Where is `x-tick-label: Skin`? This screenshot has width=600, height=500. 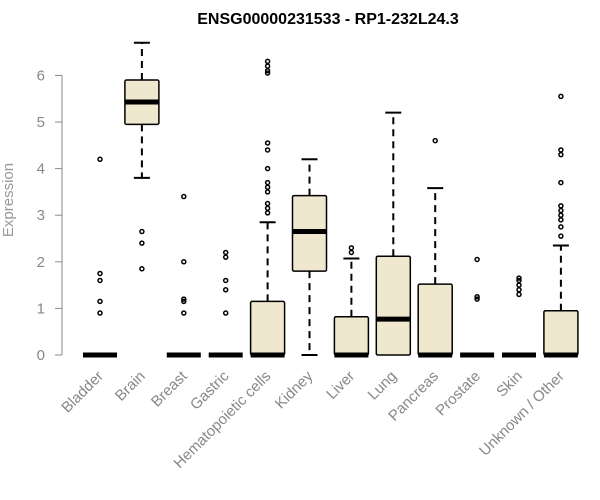
x-tick-label: Skin is located at coordinates (509, 384).